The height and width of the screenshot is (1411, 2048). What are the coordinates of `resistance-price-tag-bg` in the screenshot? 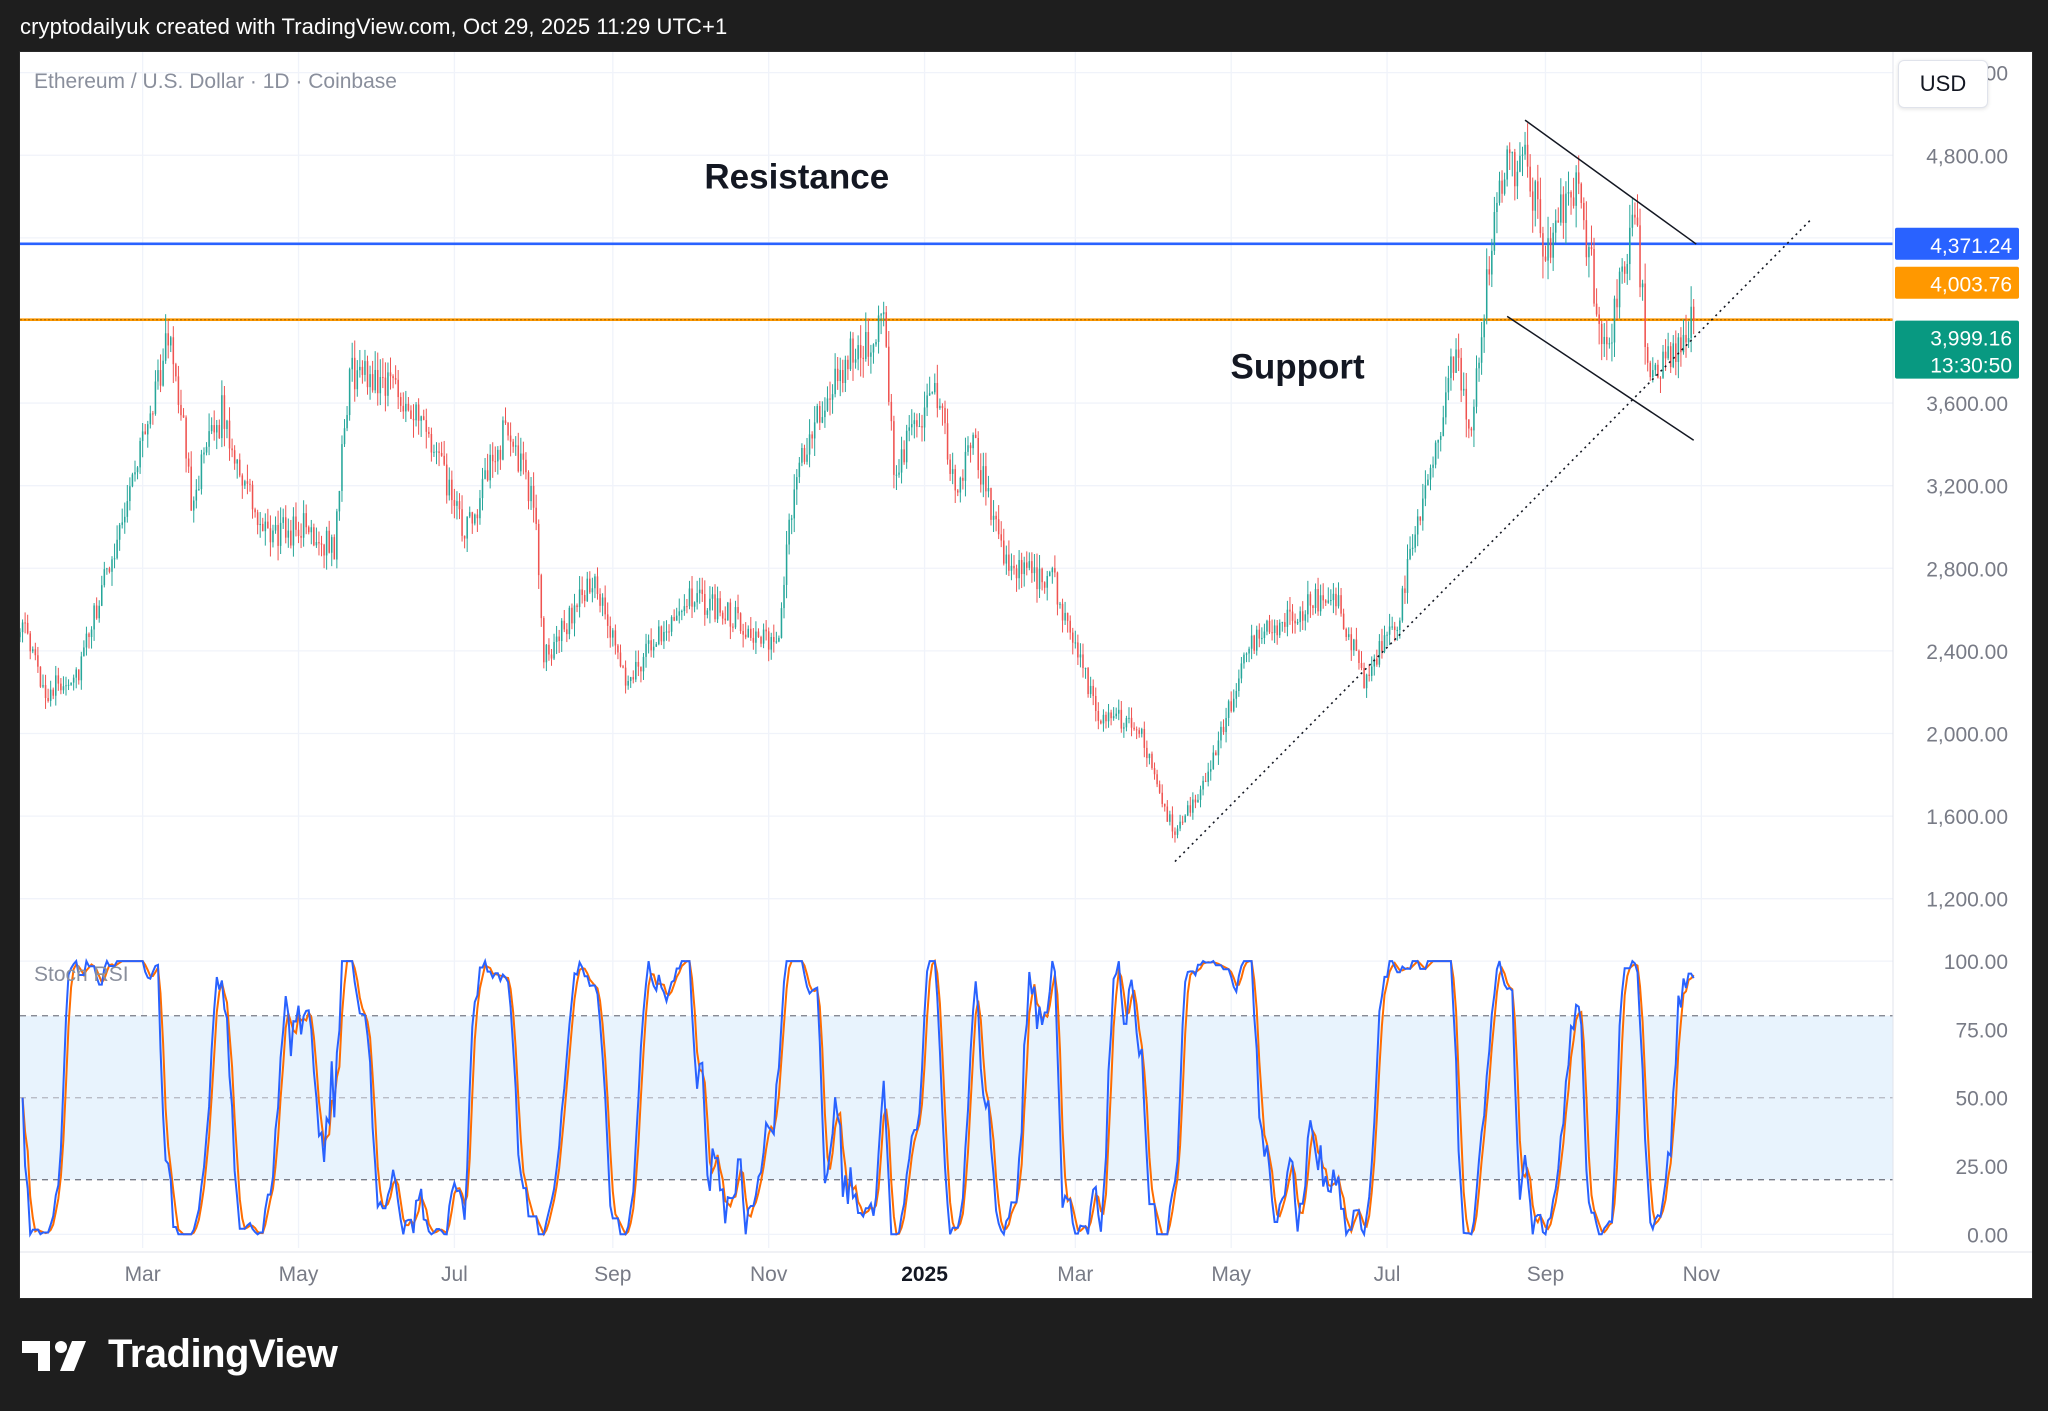 It's located at (1957, 243).